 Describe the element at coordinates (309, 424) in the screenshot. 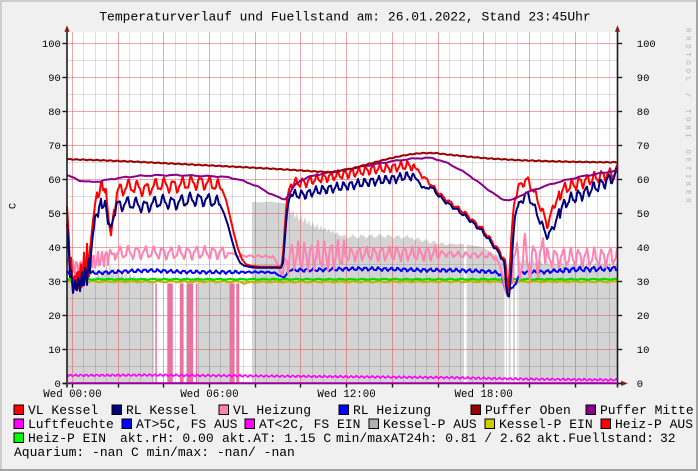

I see `svg-text: AT<2C, FS EIN` at that location.